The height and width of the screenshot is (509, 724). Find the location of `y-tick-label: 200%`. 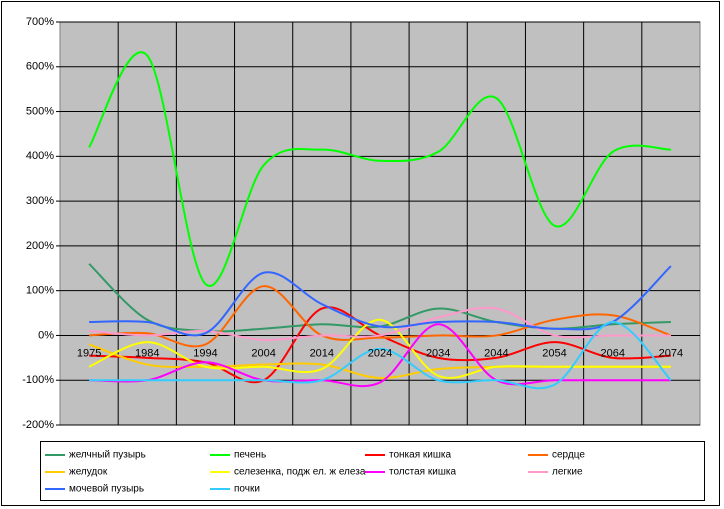

y-tick-label: 200% is located at coordinates (40, 246).